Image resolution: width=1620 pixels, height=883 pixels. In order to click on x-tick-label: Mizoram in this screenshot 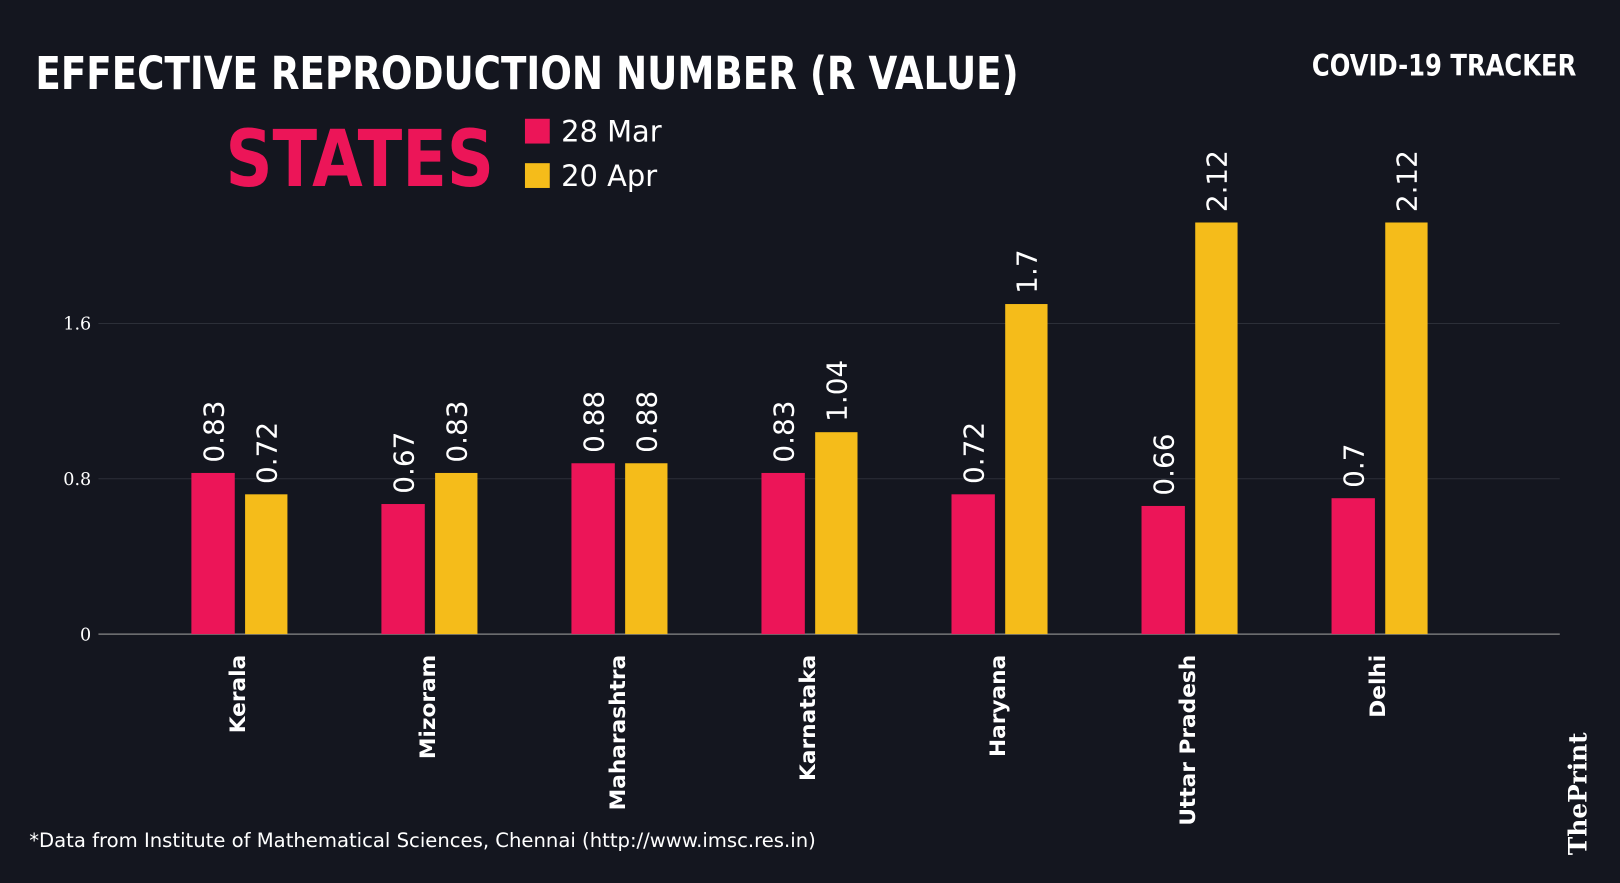, I will do `click(428, 707)`.